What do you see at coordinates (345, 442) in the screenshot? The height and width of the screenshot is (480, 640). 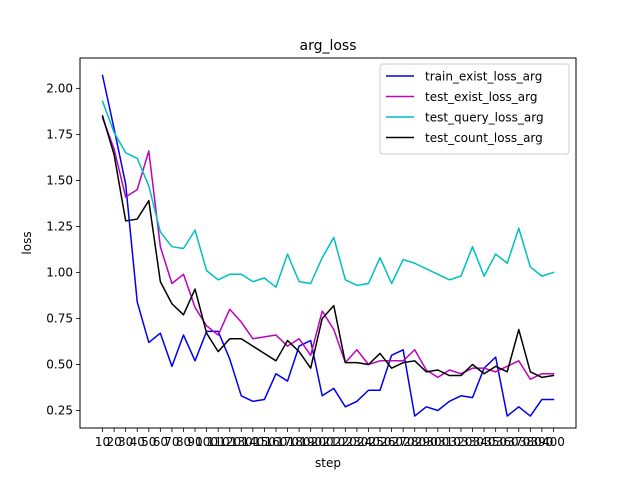 I see `x-tick-label: 220` at bounding box center [345, 442].